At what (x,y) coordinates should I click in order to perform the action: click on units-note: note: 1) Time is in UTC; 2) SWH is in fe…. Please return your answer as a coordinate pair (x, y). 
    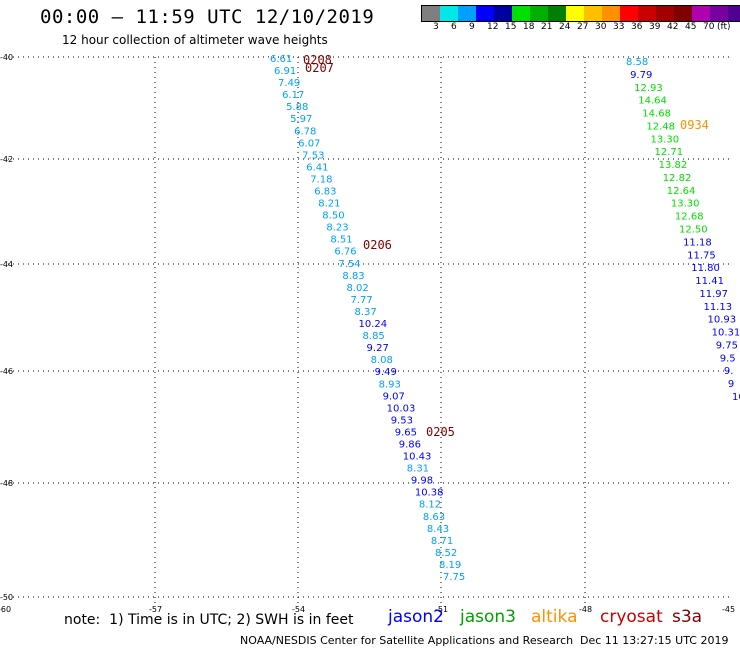
    Looking at the image, I should click on (209, 620).